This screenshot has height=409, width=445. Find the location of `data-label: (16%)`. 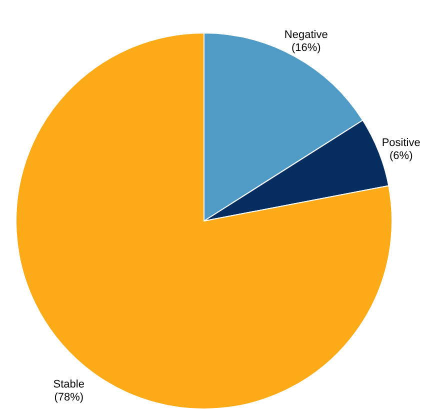

data-label: (16%) is located at coordinates (306, 48).